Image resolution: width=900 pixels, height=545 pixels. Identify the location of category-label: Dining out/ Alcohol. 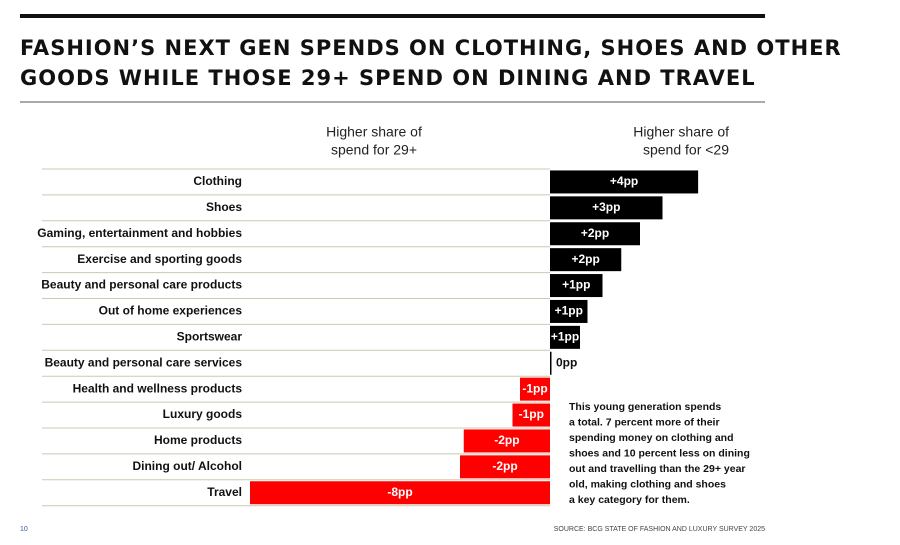
(187, 466).